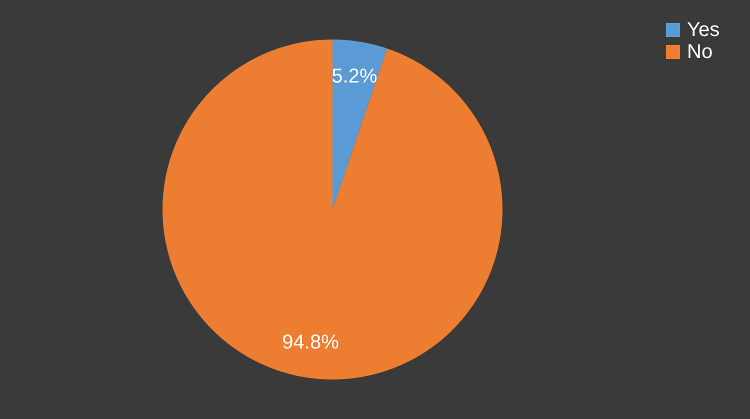 This screenshot has width=750, height=419. I want to click on pie-slice, so click(360, 125).